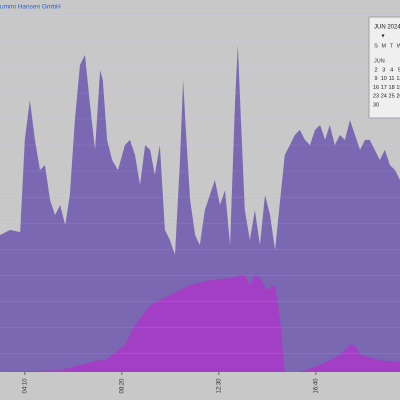  I want to click on weekday-label: T, so click(392, 46).